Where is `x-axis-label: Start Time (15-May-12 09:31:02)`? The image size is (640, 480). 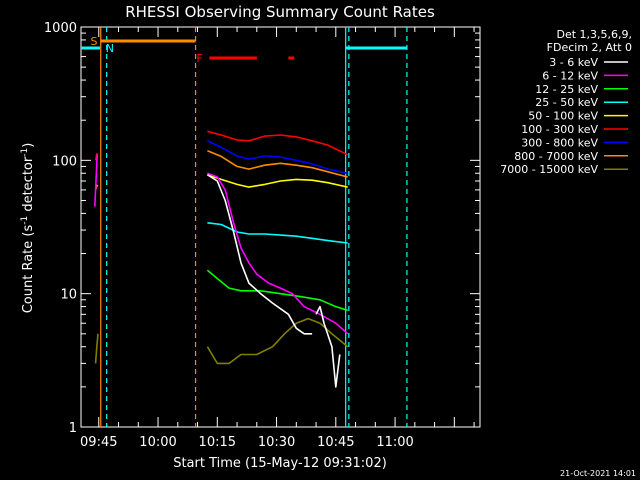
x-axis-label: Start Time (15-May-12 09:31:02) is located at coordinates (280, 463).